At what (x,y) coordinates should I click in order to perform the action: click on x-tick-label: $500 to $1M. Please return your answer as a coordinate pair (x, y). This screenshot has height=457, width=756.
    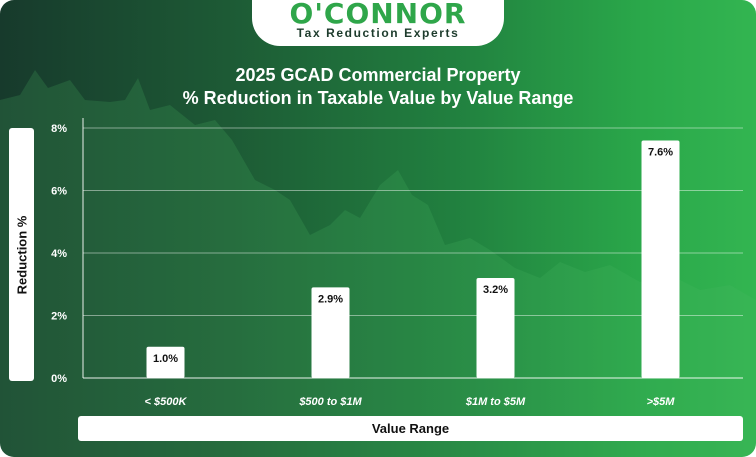
    Looking at the image, I should click on (330, 402).